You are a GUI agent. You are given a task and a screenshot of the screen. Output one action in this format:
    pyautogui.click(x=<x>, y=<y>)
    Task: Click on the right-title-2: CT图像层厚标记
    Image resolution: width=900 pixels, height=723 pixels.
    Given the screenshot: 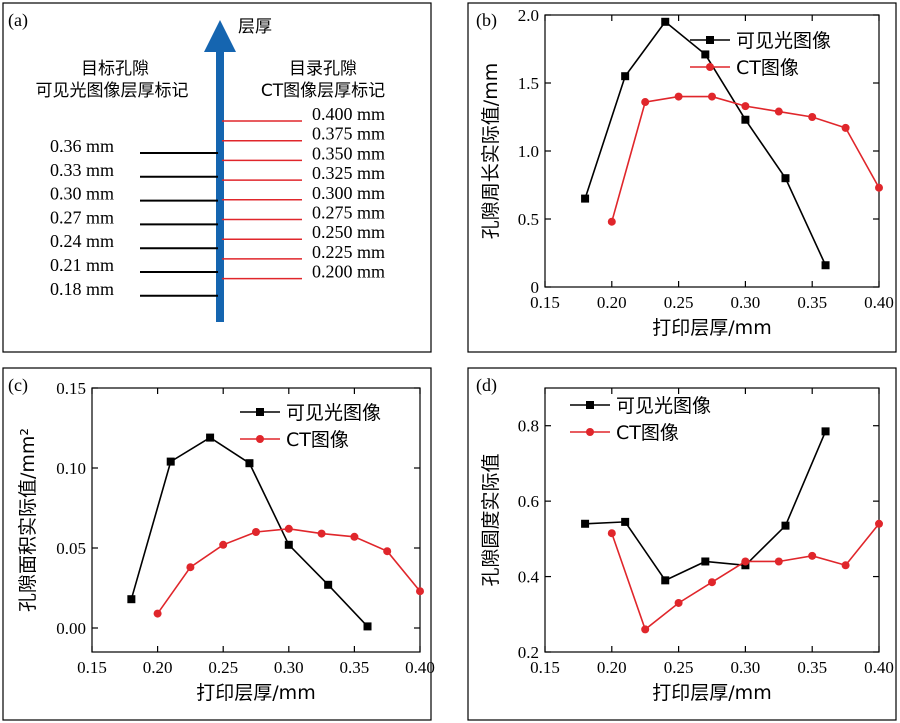 What is the action you would take?
    pyautogui.click(x=323, y=91)
    